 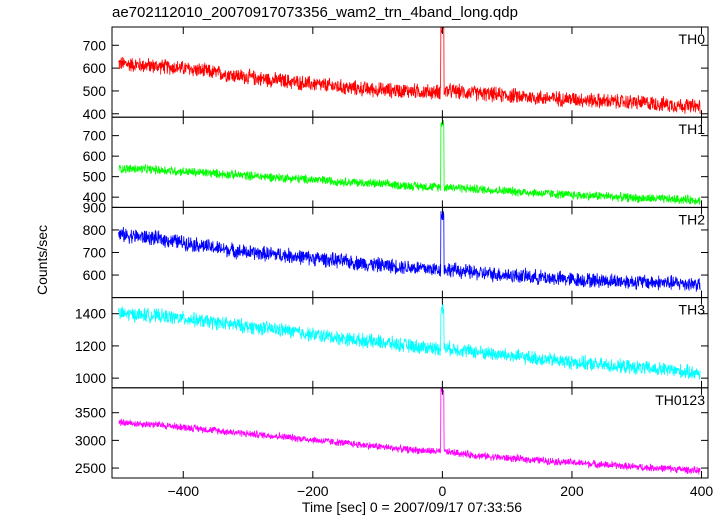 I want to click on panel-label-th0123: TH0123, so click(x=680, y=400).